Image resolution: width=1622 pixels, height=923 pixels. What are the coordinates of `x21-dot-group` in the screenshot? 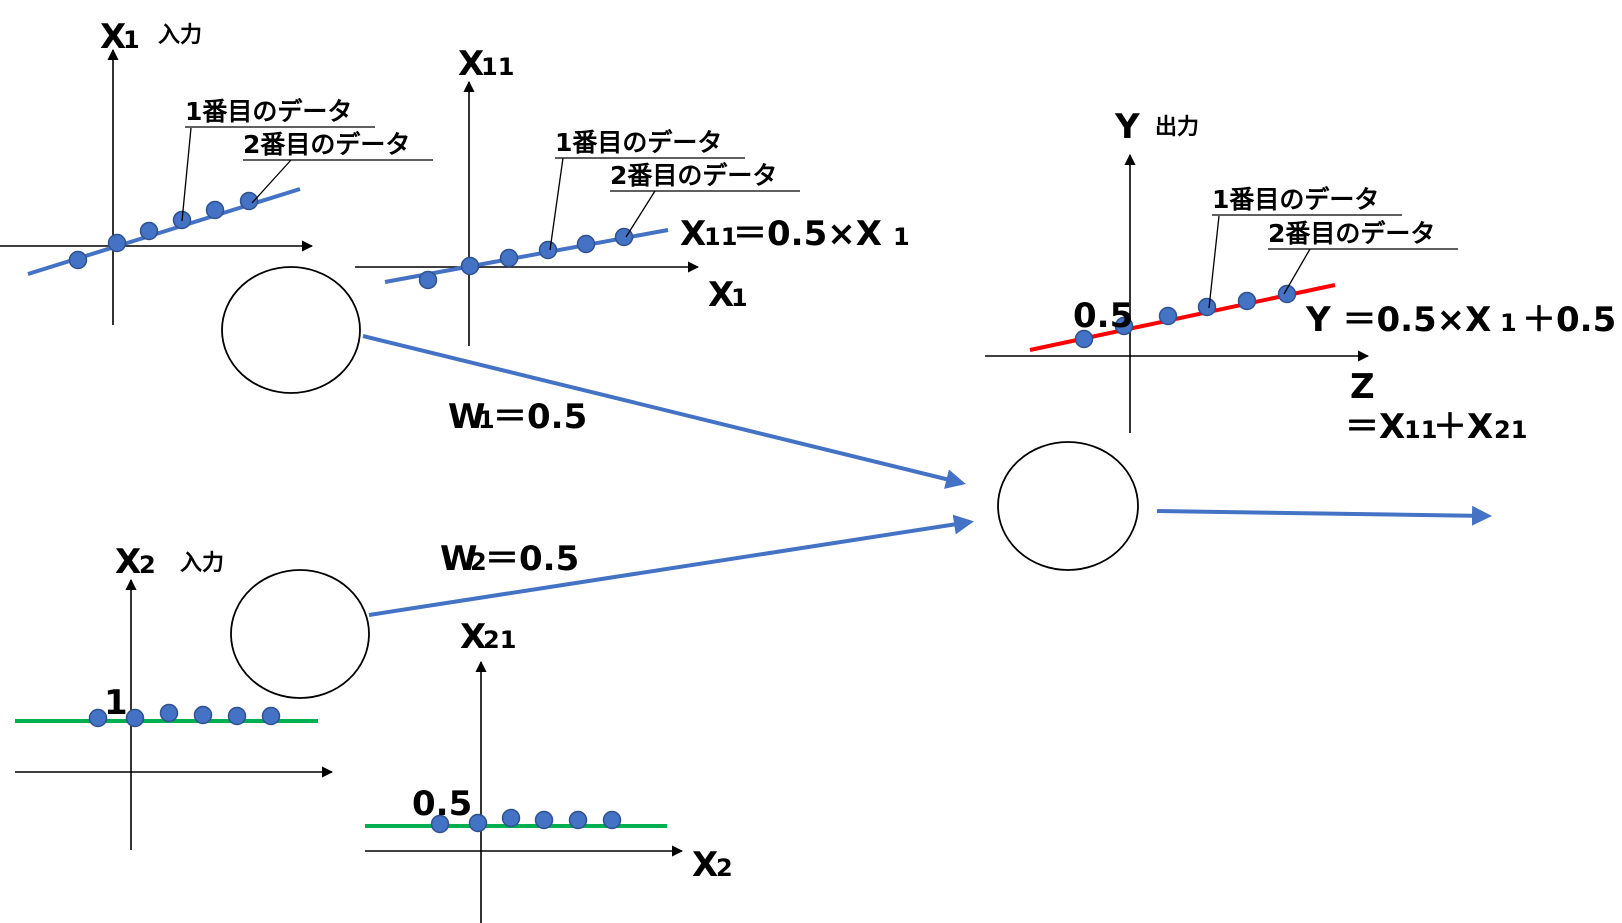 It's located at (526, 821).